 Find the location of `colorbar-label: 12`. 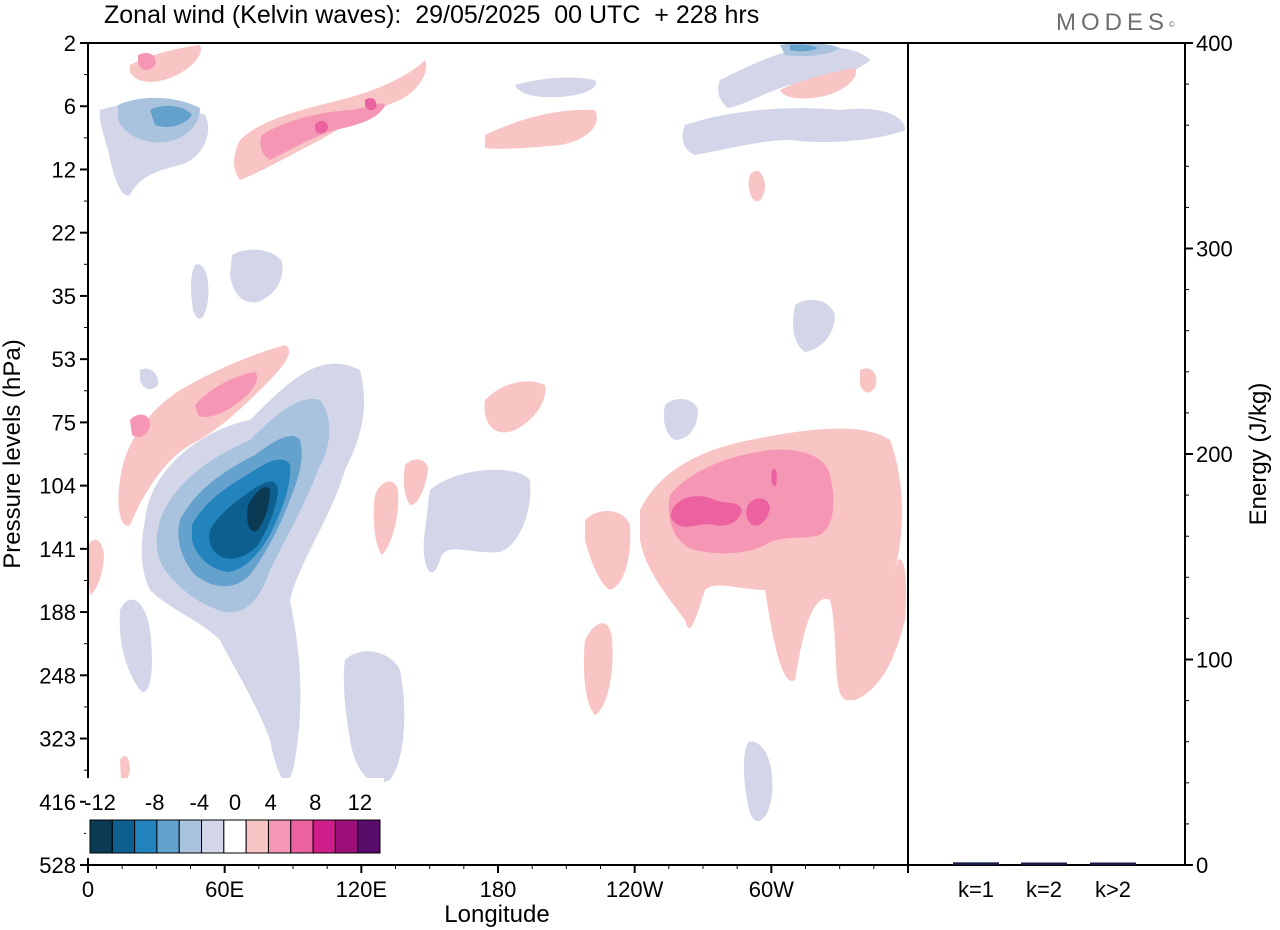

colorbar-label: 12 is located at coordinates (360, 802).